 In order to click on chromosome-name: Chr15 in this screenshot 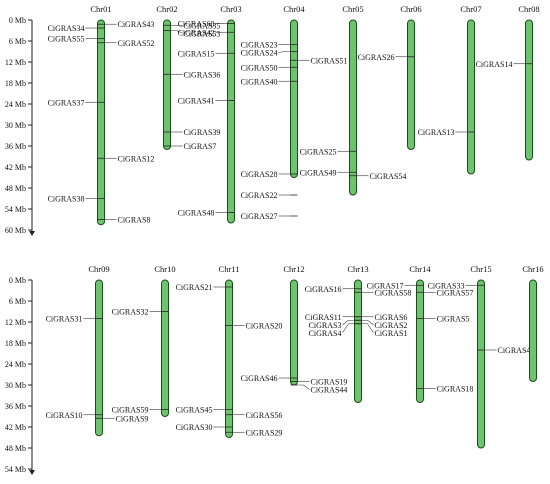, I will do `click(480, 269)`.